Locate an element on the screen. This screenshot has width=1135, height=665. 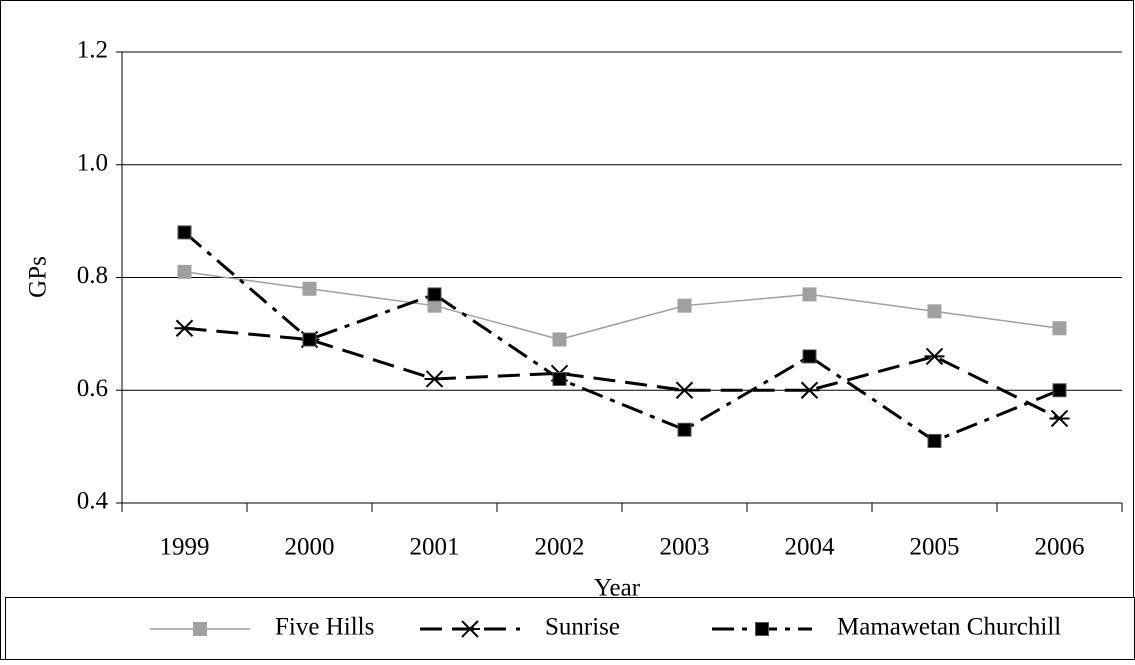
y-tick-label: 0.6 is located at coordinates (92, 388).